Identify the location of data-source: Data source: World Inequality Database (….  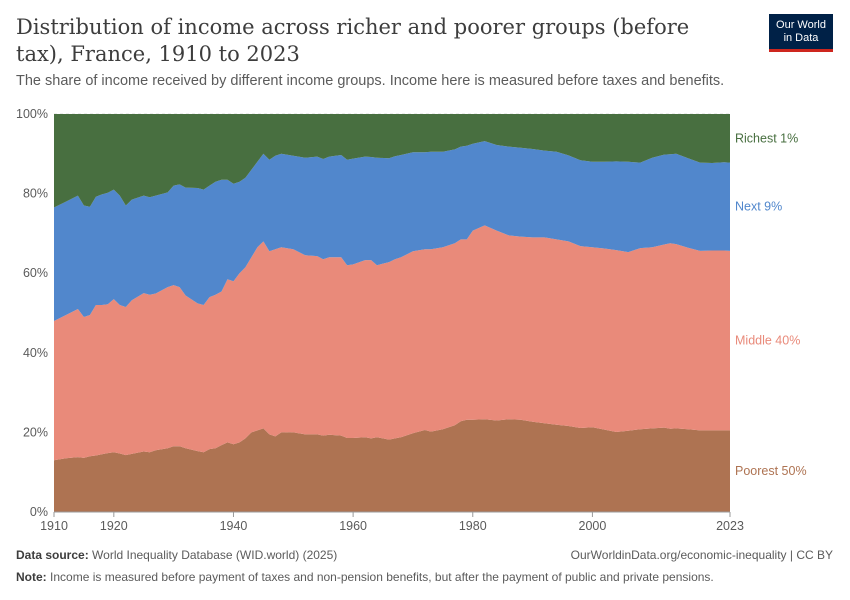
(176, 555).